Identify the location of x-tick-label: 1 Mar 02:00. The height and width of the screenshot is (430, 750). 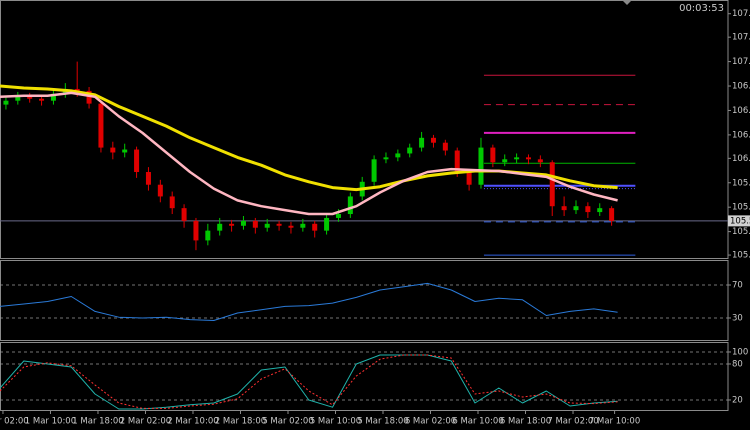
(14, 422).